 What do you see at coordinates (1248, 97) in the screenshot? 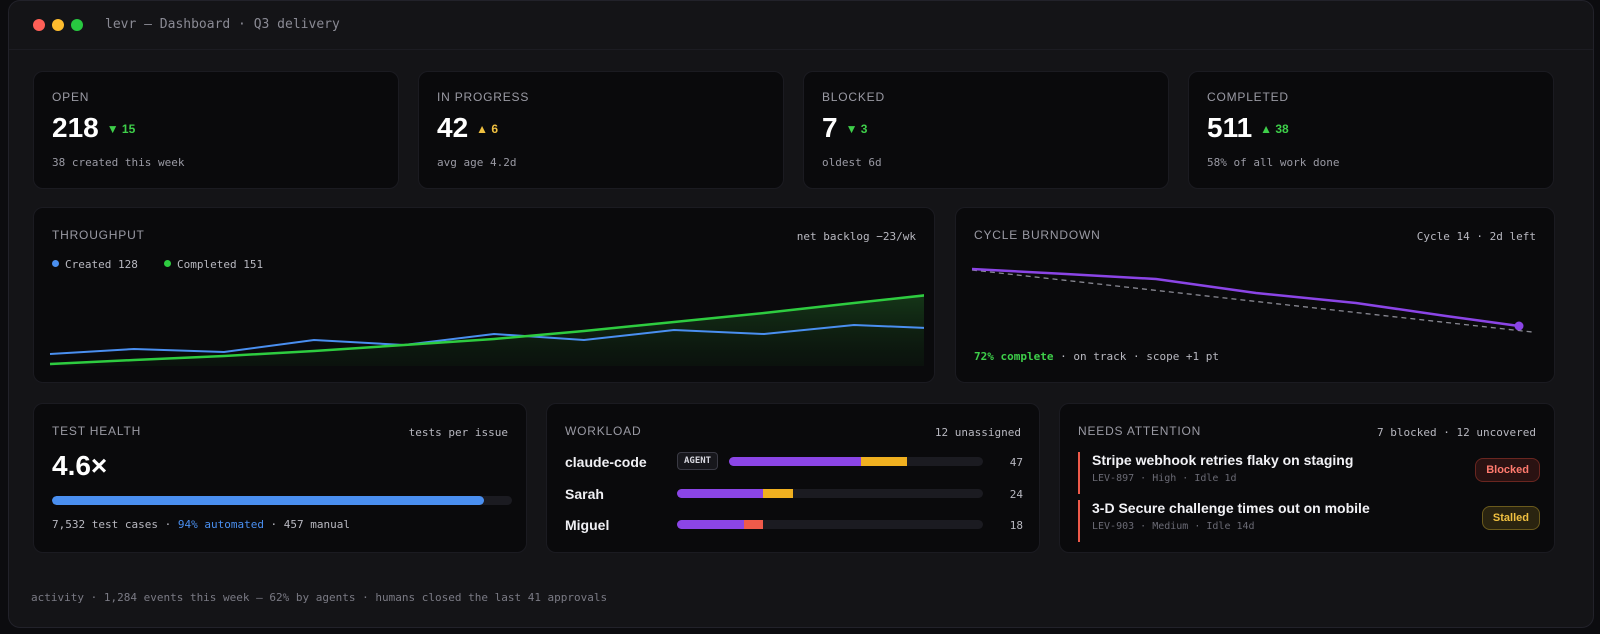
I see `stat-label: COMPLETED` at bounding box center [1248, 97].